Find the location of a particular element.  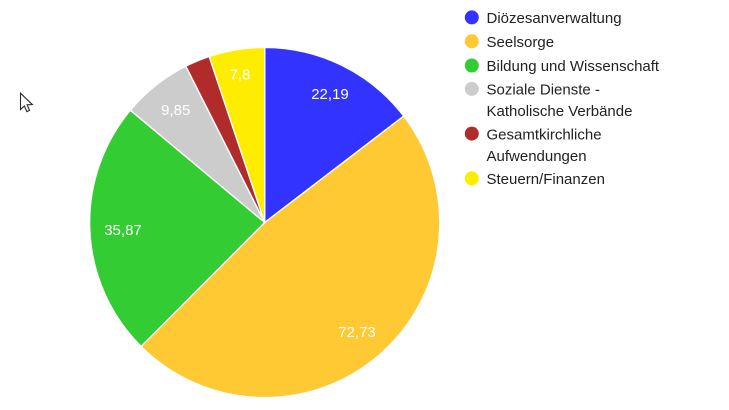

svg-text: Soziale Dienste - is located at coordinates (543, 90).